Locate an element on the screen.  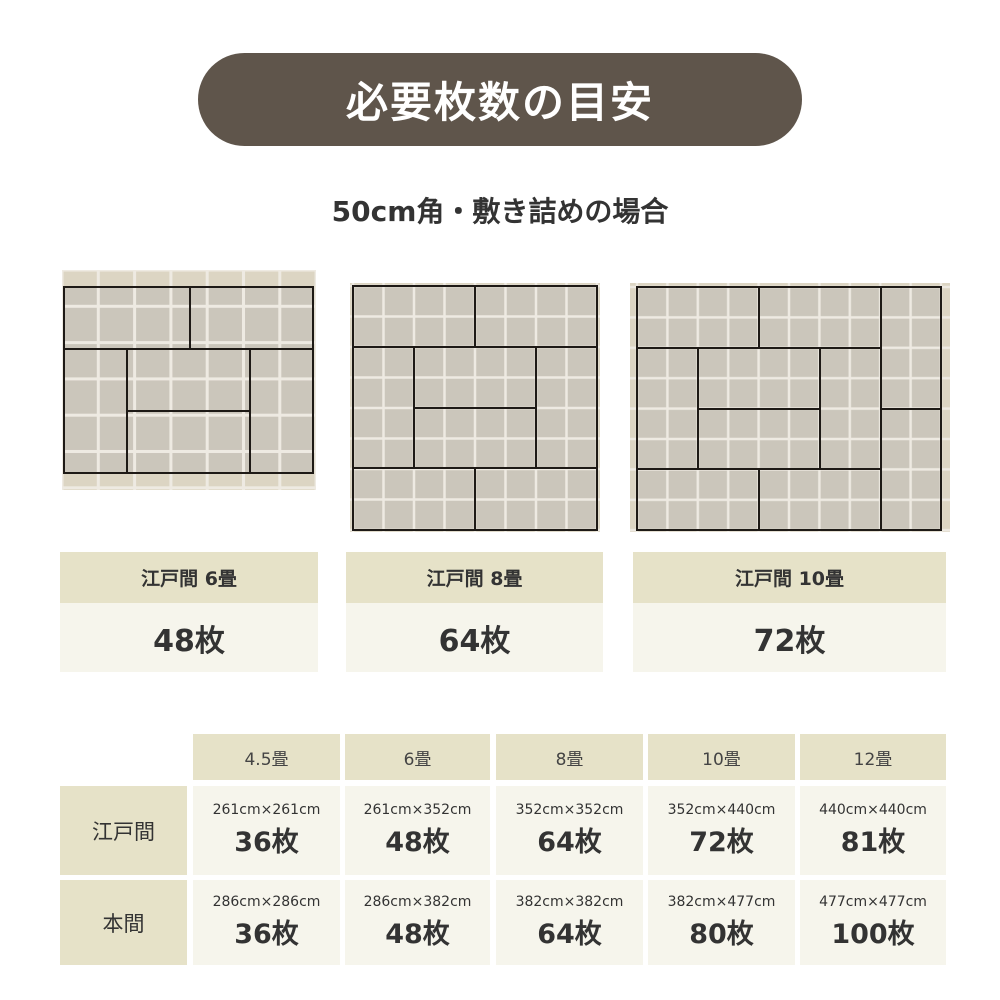
diagram-10-jo is located at coordinates (790, 407).